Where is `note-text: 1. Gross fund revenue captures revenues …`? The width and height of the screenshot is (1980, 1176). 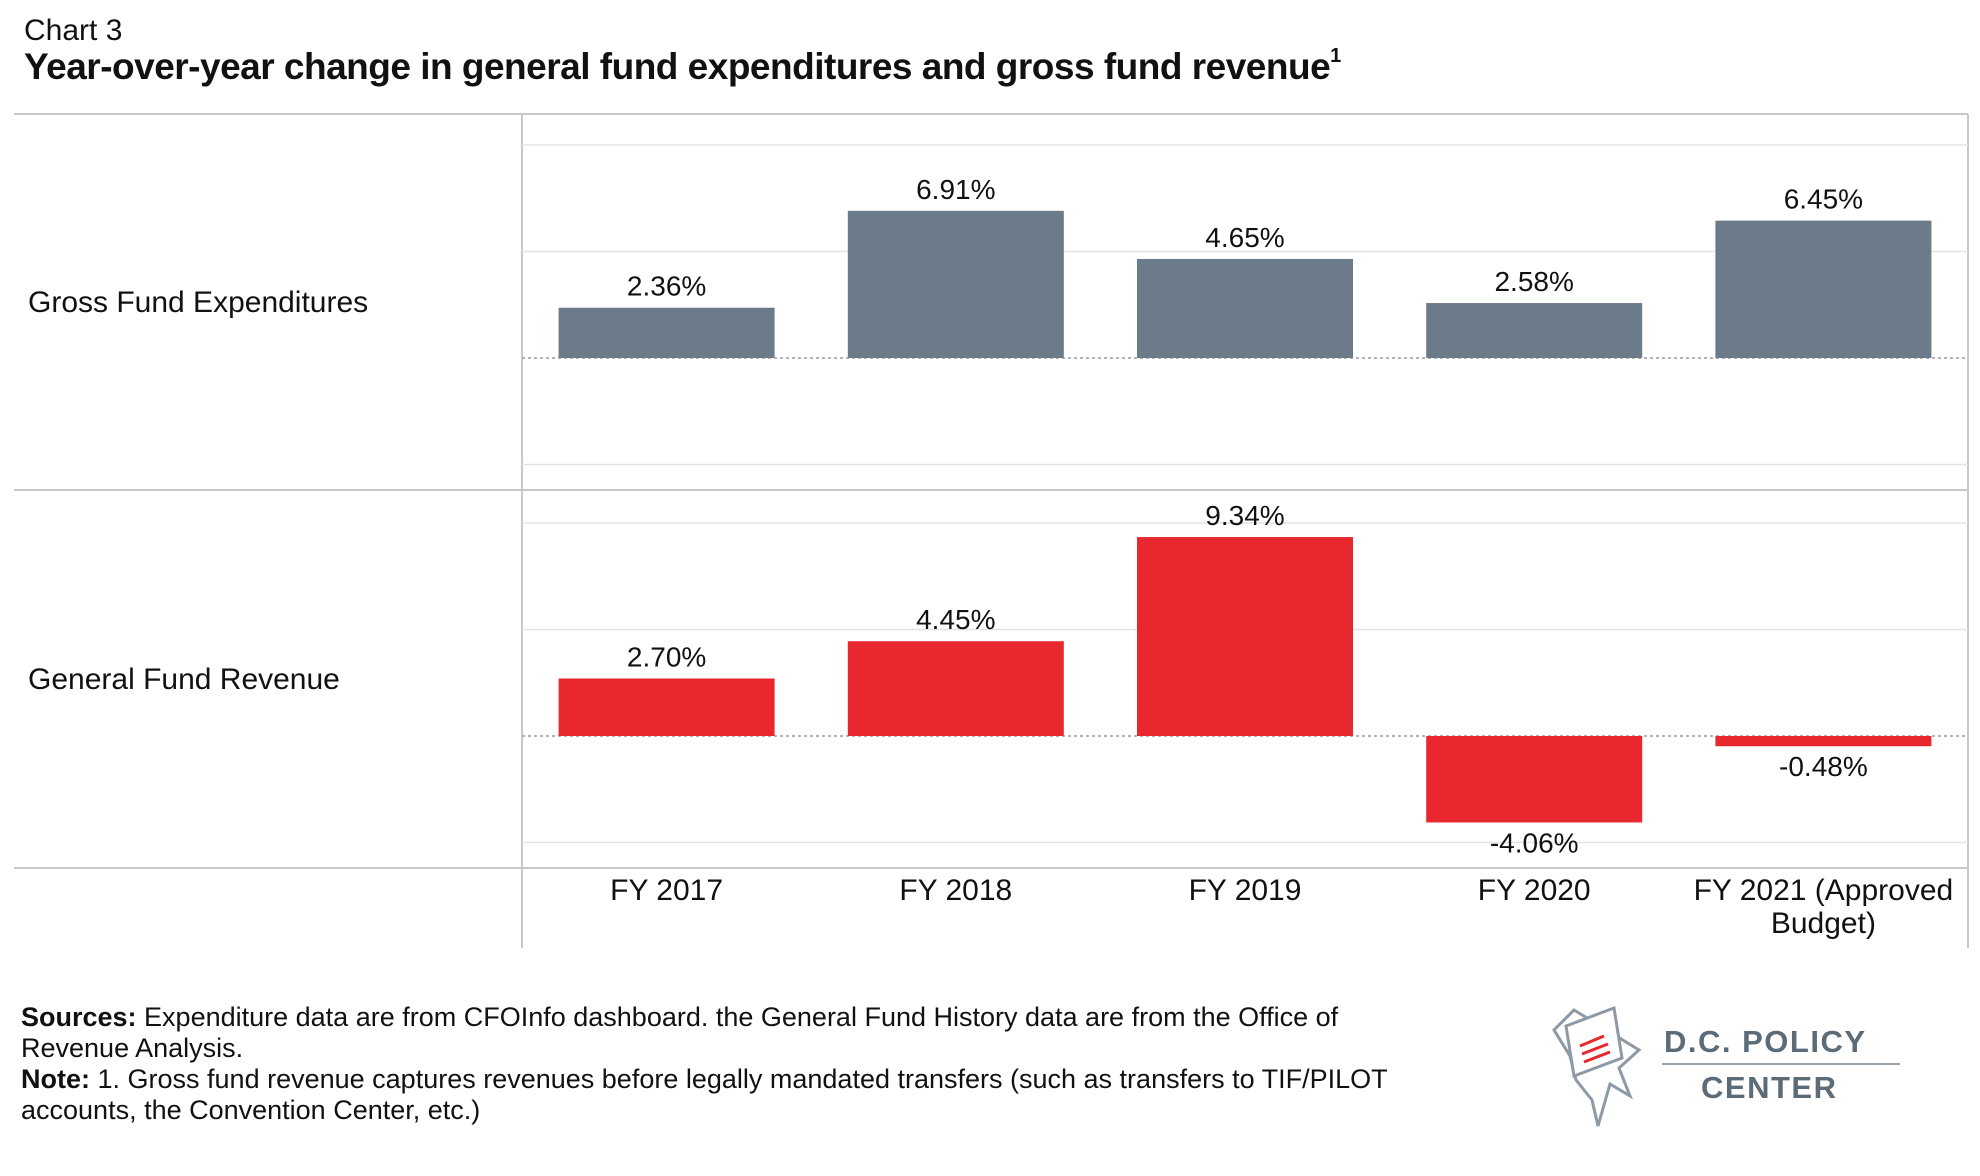 note-text: 1. Gross fund revenue captures revenues … is located at coordinates (704, 1094).